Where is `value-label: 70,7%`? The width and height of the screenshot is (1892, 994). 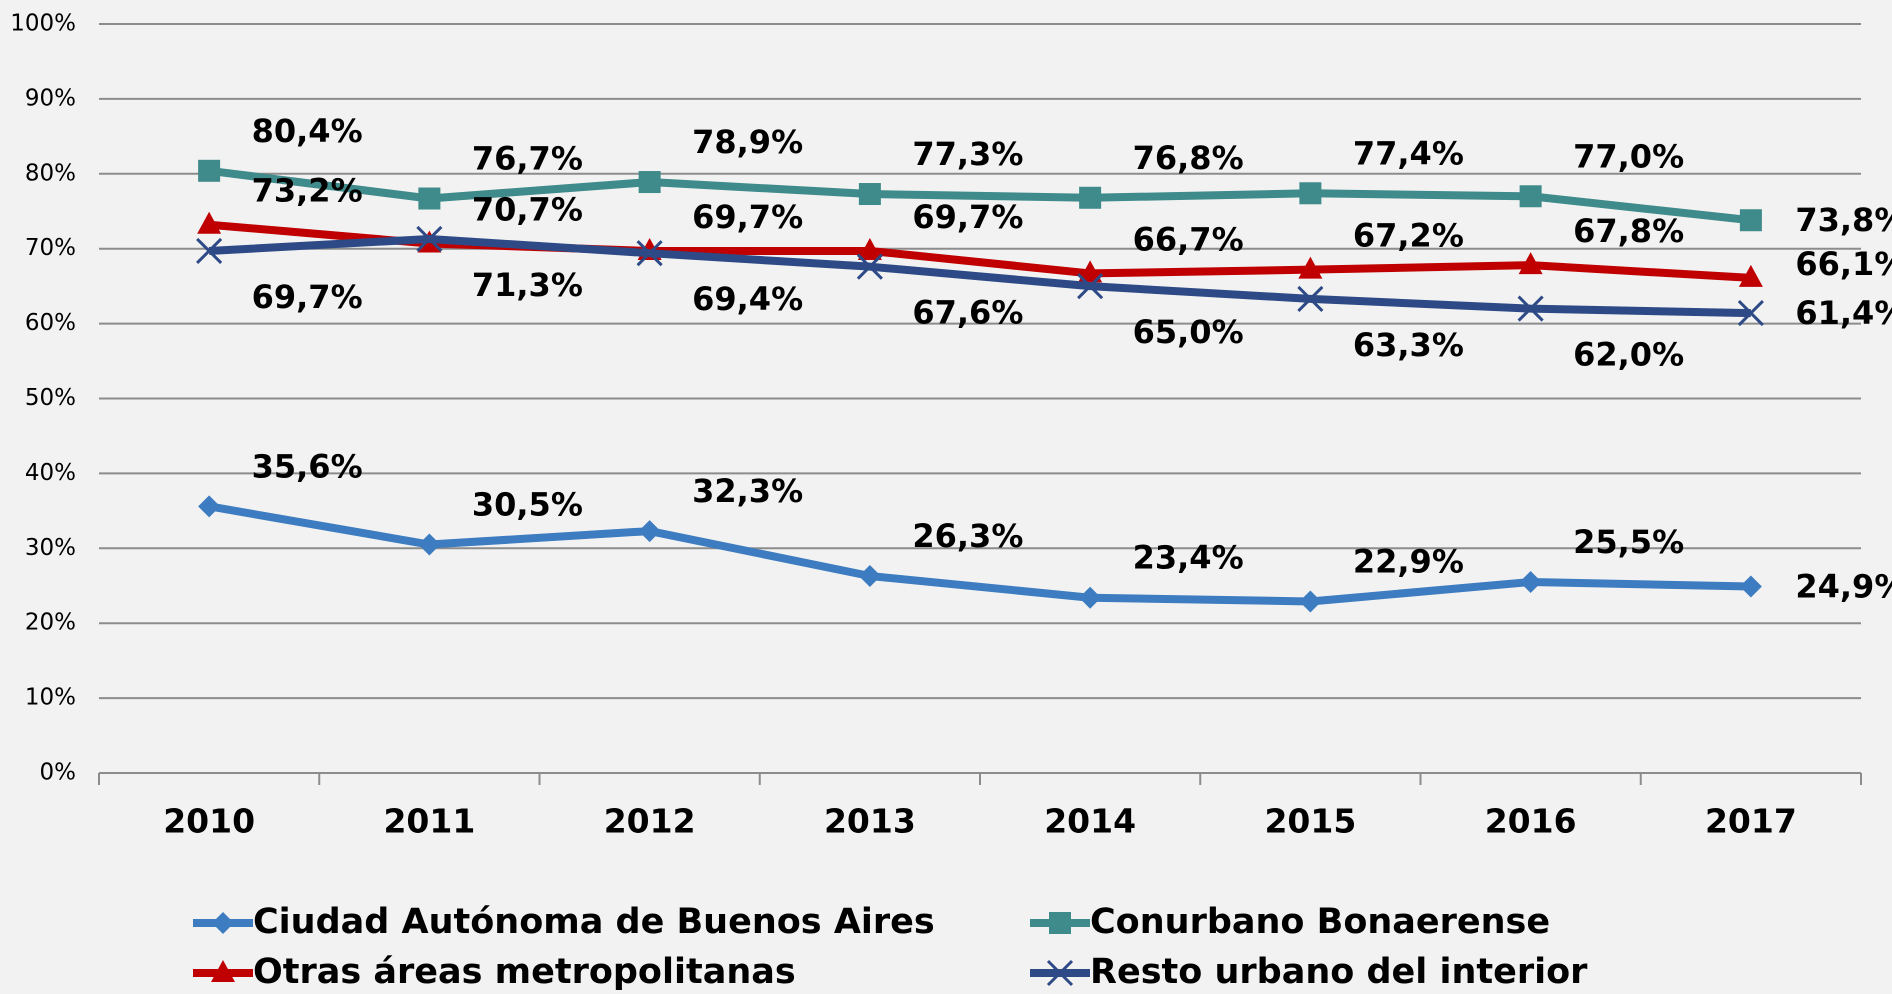 value-label: 70,7% is located at coordinates (527, 209).